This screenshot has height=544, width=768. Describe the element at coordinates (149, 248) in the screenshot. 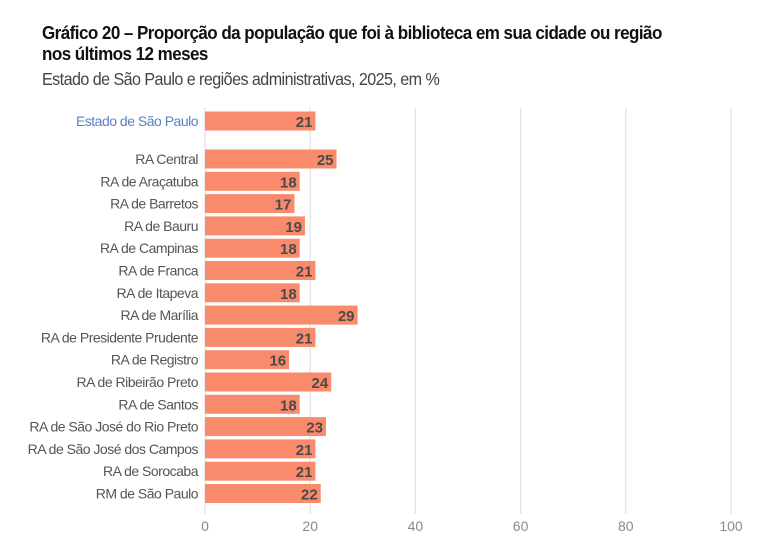

I see `category-label: RA de Campinas` at that location.